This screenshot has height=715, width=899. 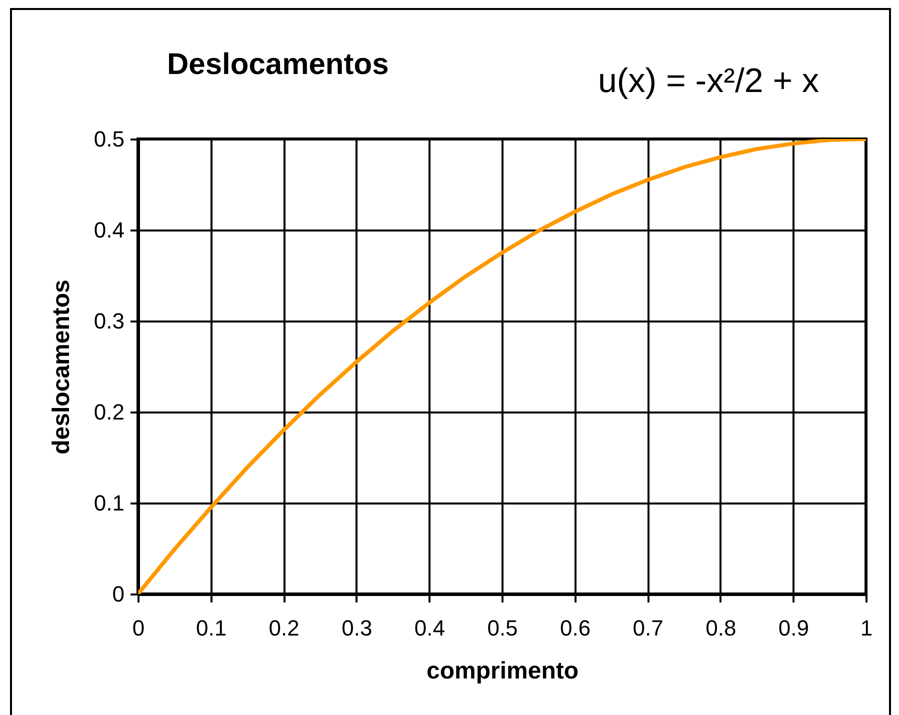 What do you see at coordinates (357, 628) in the screenshot?
I see `x-tick-label: 0.3` at bounding box center [357, 628].